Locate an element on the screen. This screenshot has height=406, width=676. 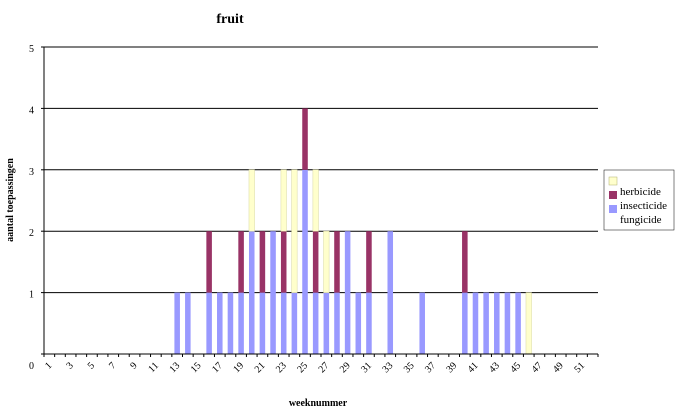
legend-label-insecticide: insecticide is located at coordinates (643, 206).